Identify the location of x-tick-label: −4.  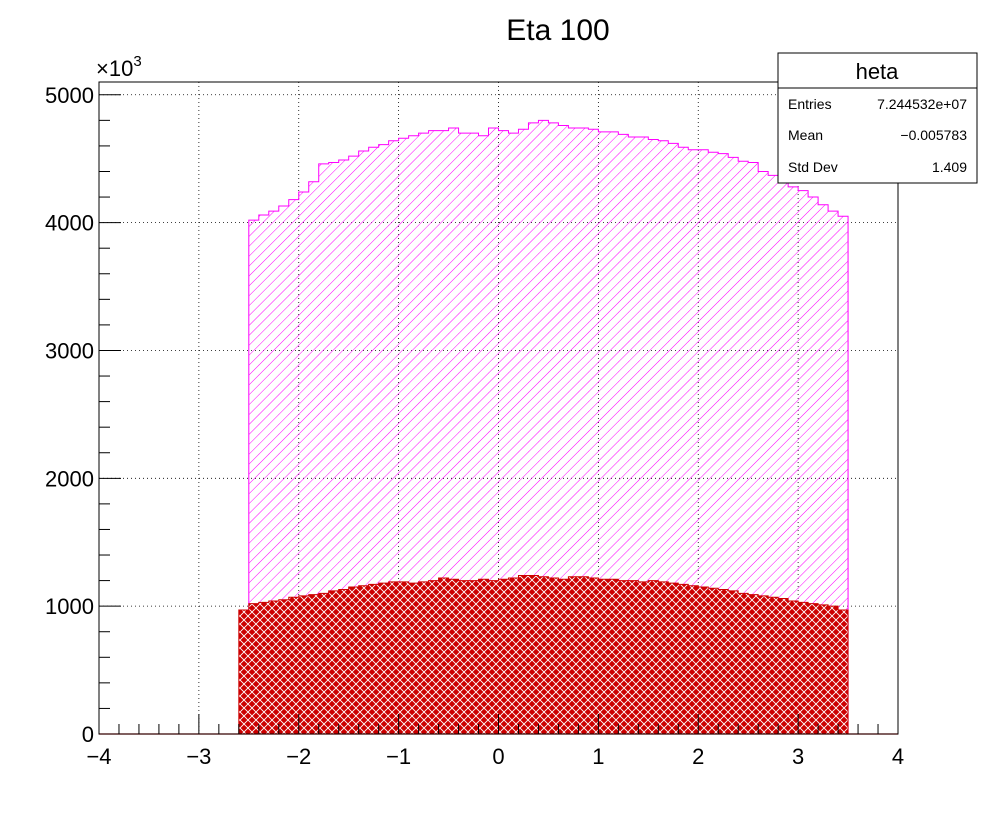
(98, 756).